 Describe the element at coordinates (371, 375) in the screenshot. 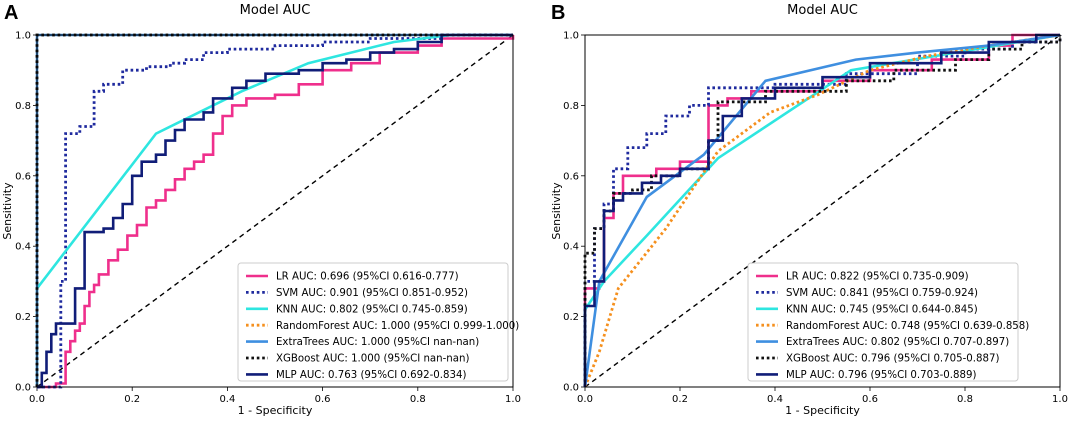

I see `legend-entry-mlp: MLP AUC: 0.763 (95%CI 0.692-0.834)` at that location.